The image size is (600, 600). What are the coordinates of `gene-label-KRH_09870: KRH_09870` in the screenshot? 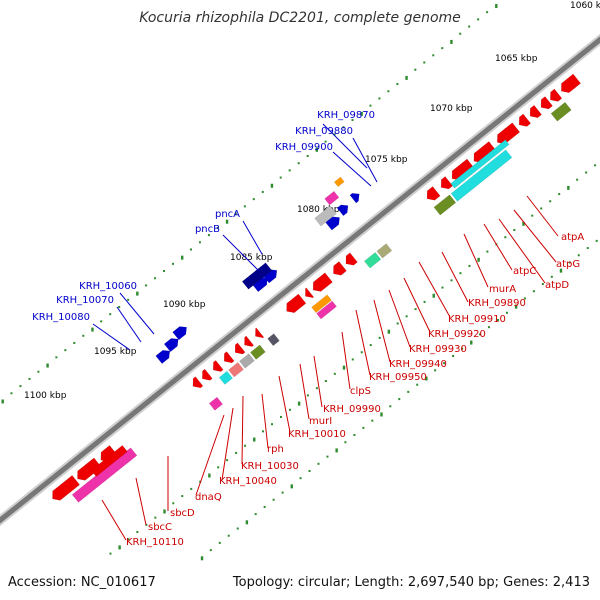 It's located at (346, 115).